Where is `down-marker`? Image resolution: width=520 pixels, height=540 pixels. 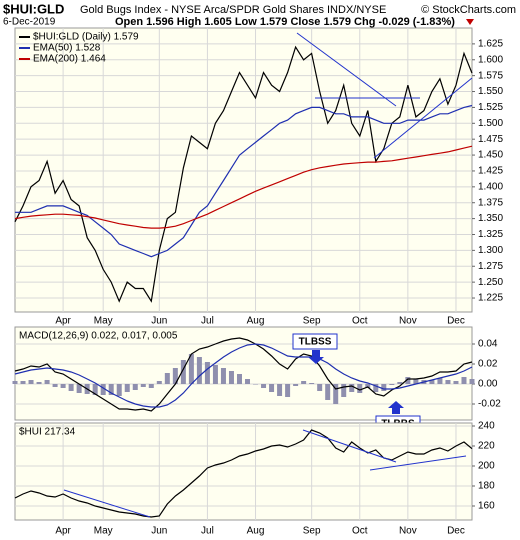
down-marker is located at coordinates (470, 22).